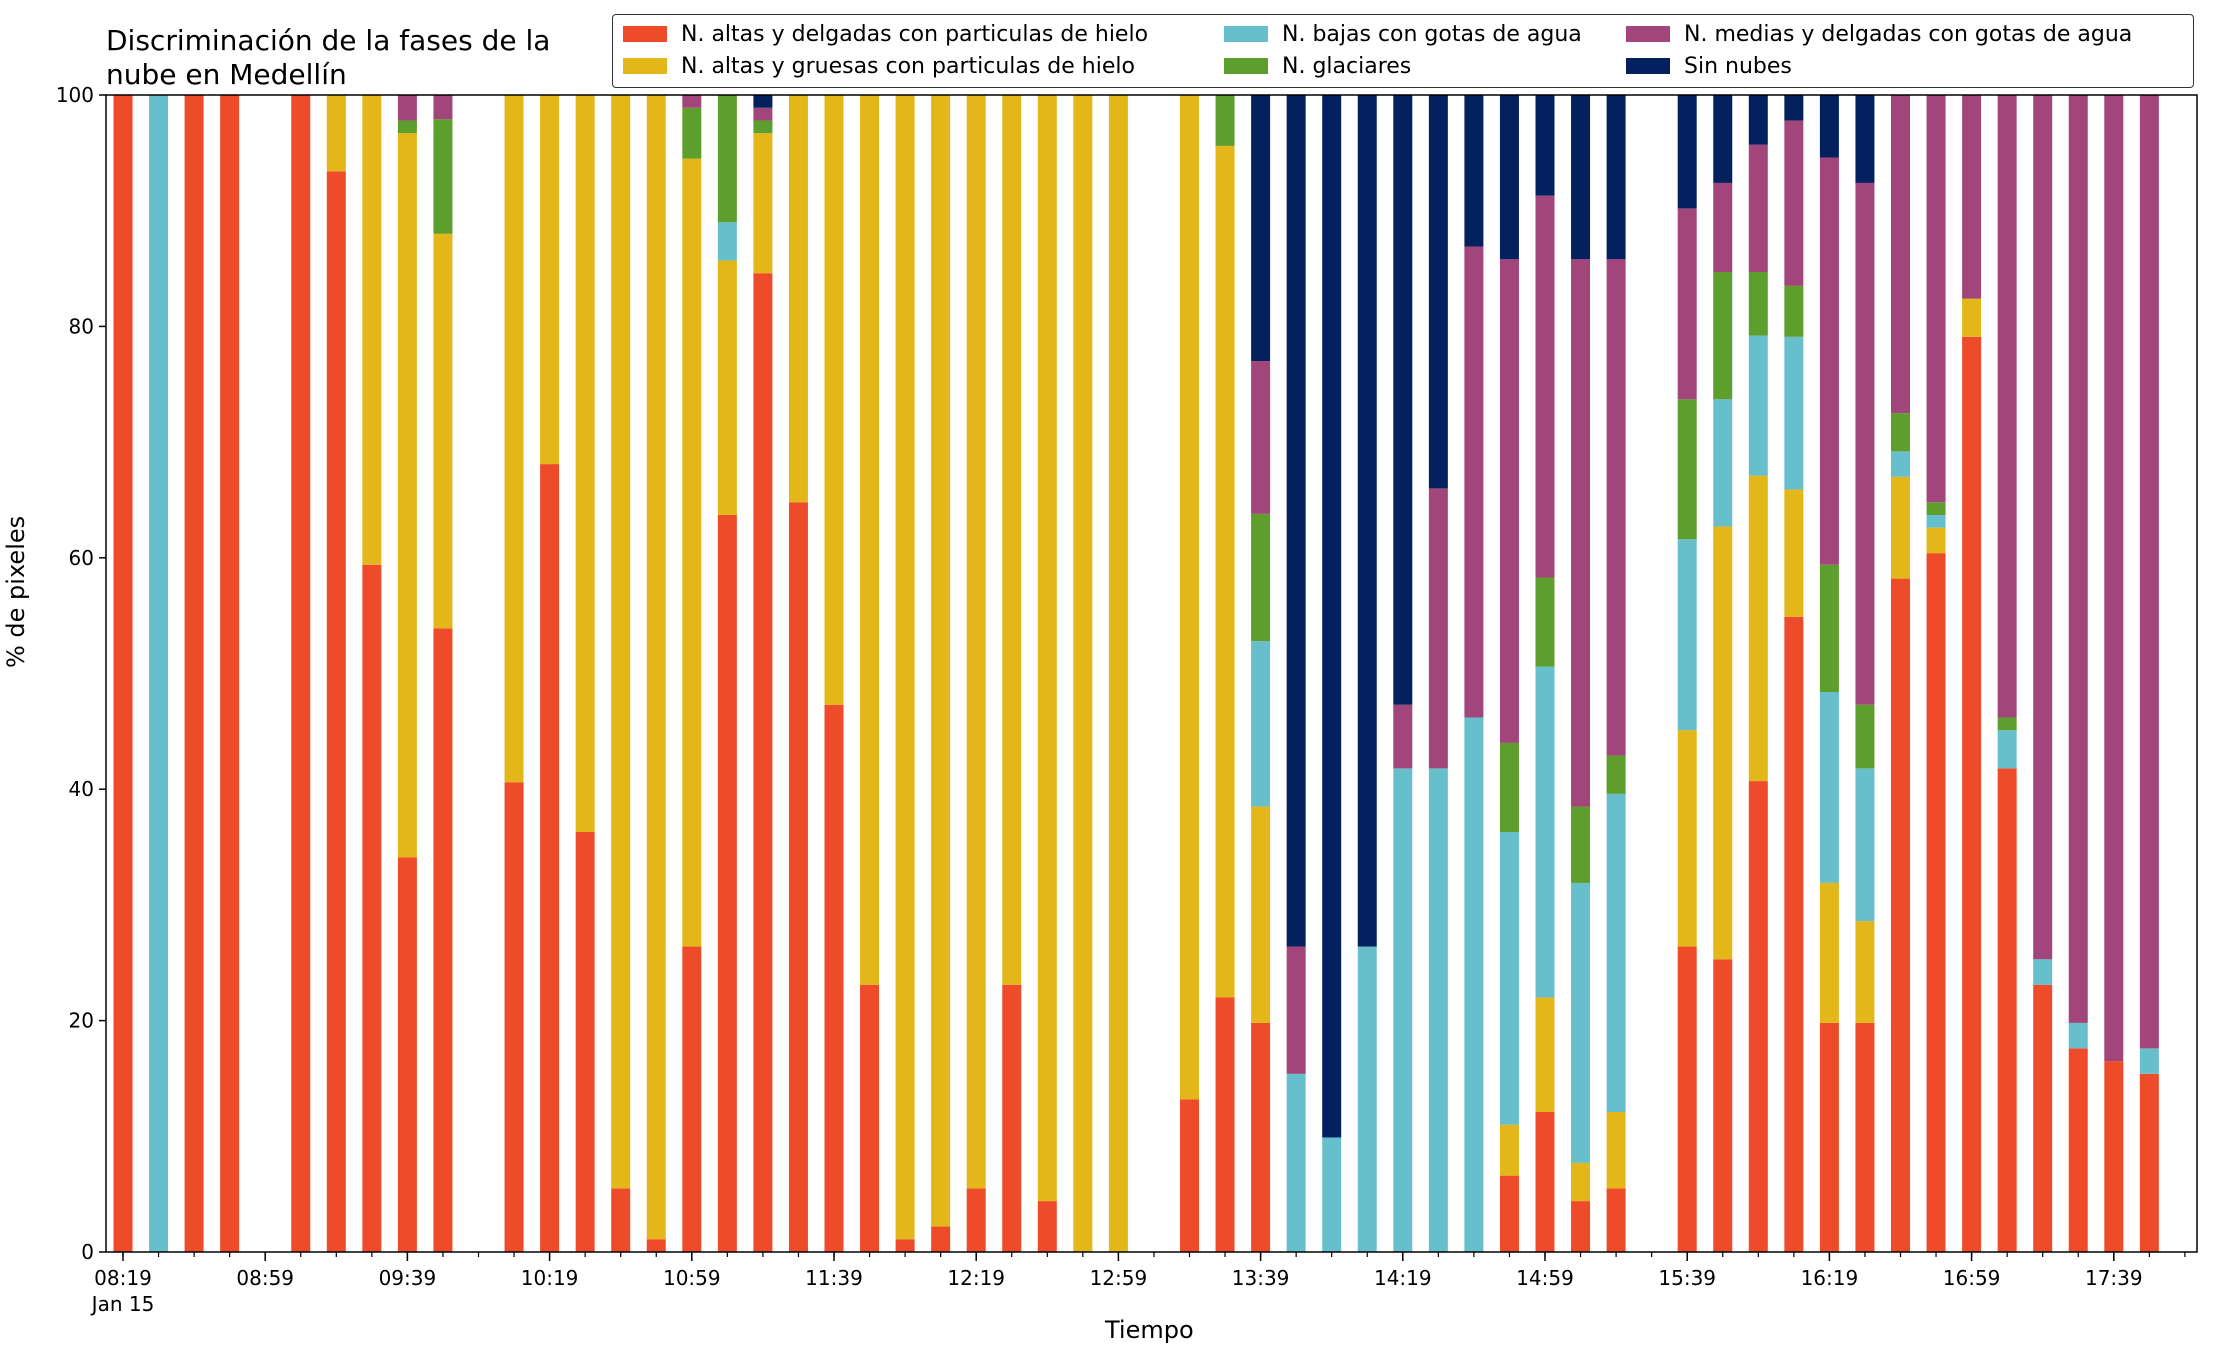 The height and width of the screenshot is (1355, 2216). I want to click on x-tick-label: 10:19, so click(550, 1278).